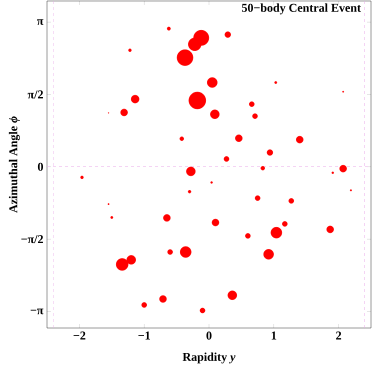 The width and height of the screenshot is (374, 374). I want to click on y-tick-label: −π, so click(37, 311).